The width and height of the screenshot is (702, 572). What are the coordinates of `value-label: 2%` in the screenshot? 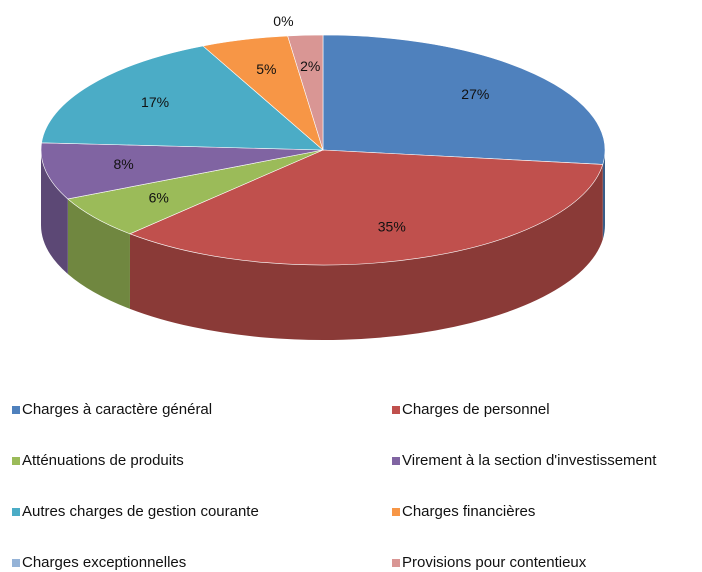 It's located at (310, 66).